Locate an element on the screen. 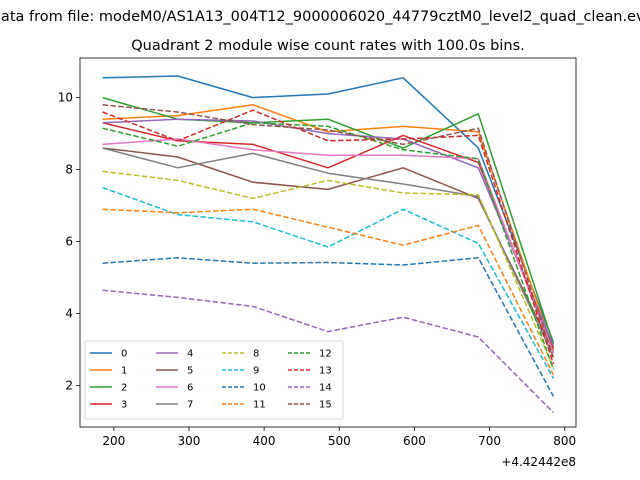 Image resolution: width=640 pixels, height=480 pixels. legend-label-9: 9 is located at coordinates (256, 371).